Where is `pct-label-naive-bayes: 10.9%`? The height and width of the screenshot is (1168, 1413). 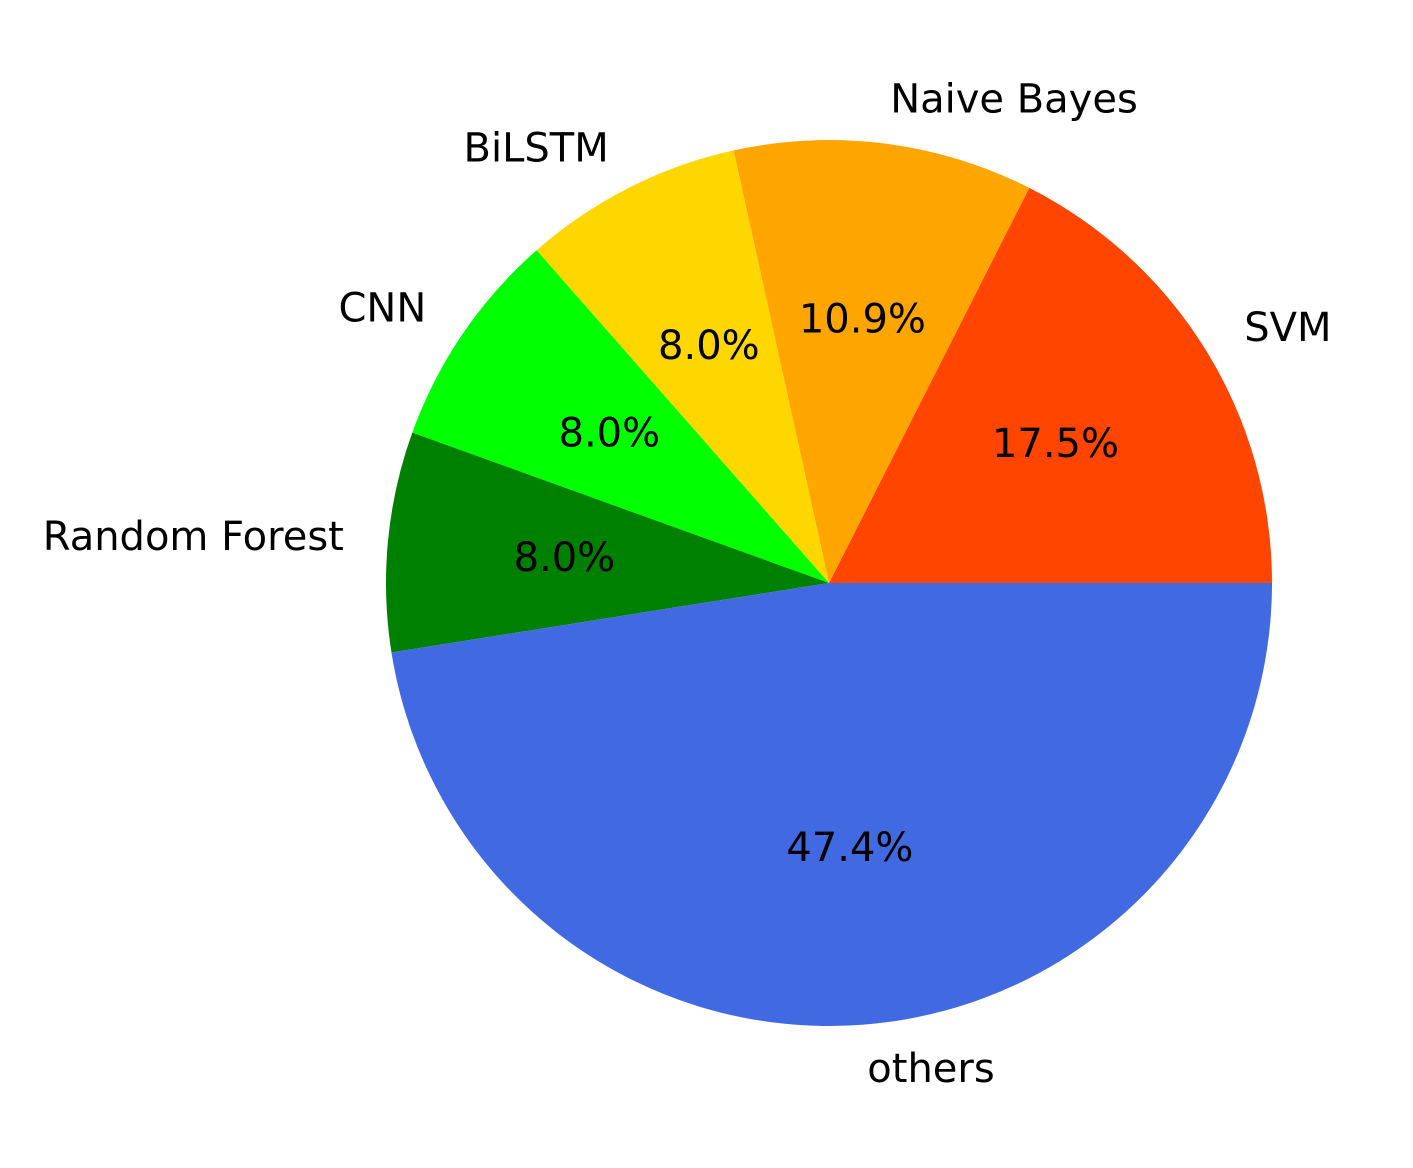 pct-label-naive-bayes: 10.9% is located at coordinates (862, 319).